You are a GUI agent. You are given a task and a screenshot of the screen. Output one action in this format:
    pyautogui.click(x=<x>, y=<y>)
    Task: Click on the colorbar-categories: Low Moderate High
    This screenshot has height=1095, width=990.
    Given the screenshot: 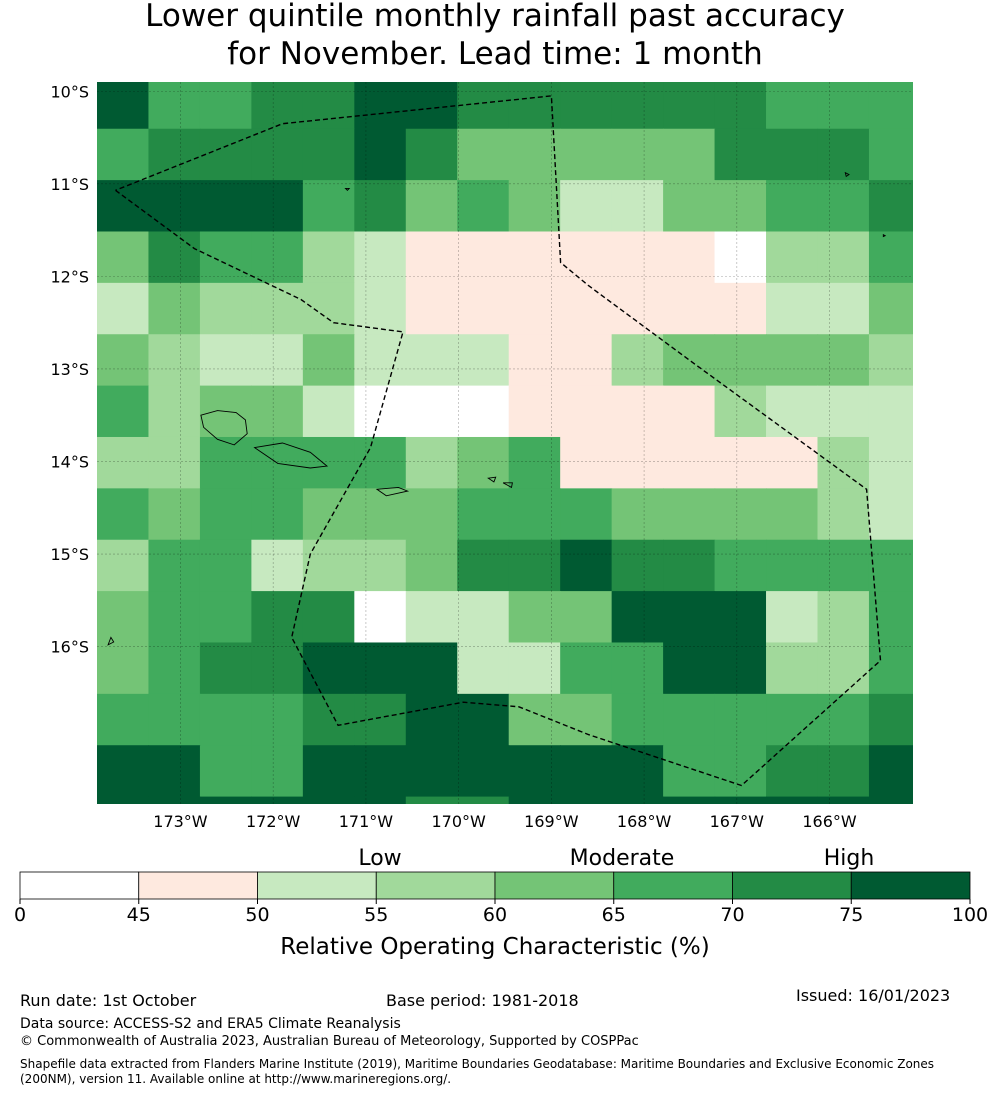 What is the action you would take?
    pyautogui.click(x=616, y=858)
    